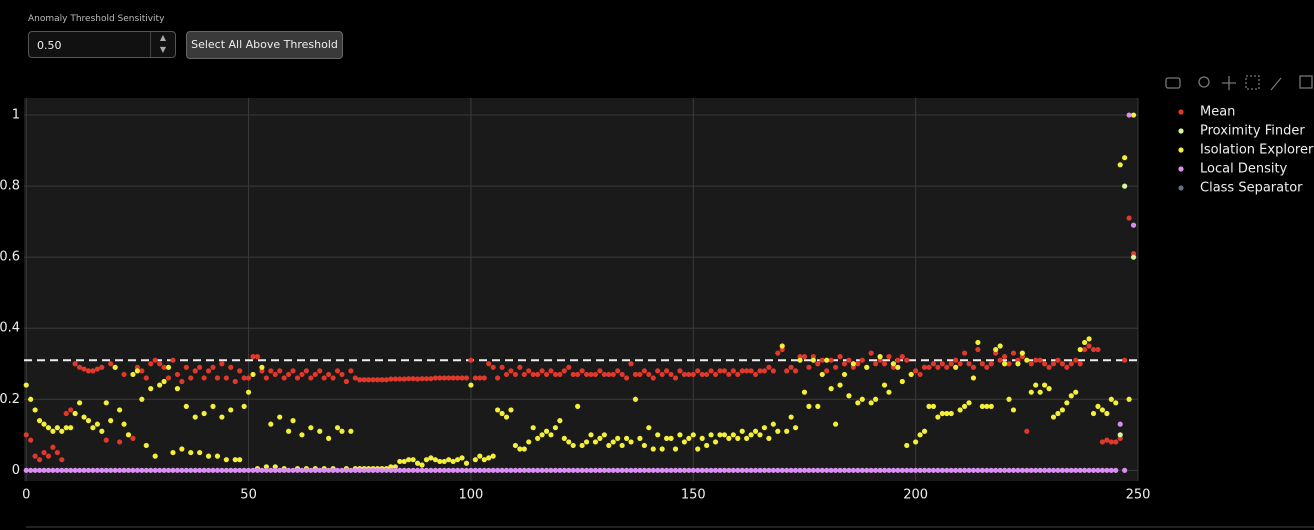 The height and width of the screenshot is (530, 1314). What do you see at coordinates (1204, 82) in the screenshot?
I see `zoom-icon` at bounding box center [1204, 82].